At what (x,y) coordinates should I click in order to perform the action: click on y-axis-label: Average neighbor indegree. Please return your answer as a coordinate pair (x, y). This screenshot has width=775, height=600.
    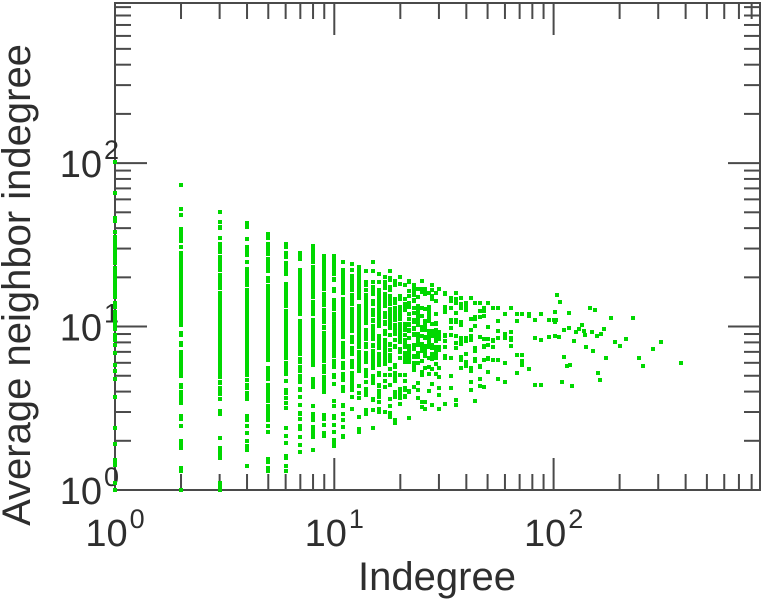
    Looking at the image, I should click on (19, 285).